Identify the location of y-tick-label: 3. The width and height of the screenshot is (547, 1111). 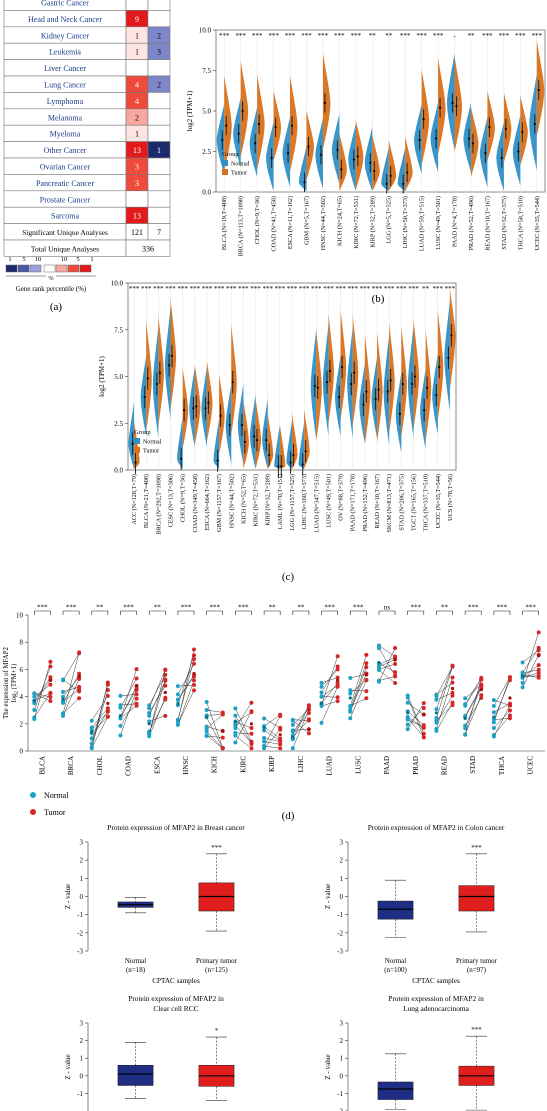
(82, 843).